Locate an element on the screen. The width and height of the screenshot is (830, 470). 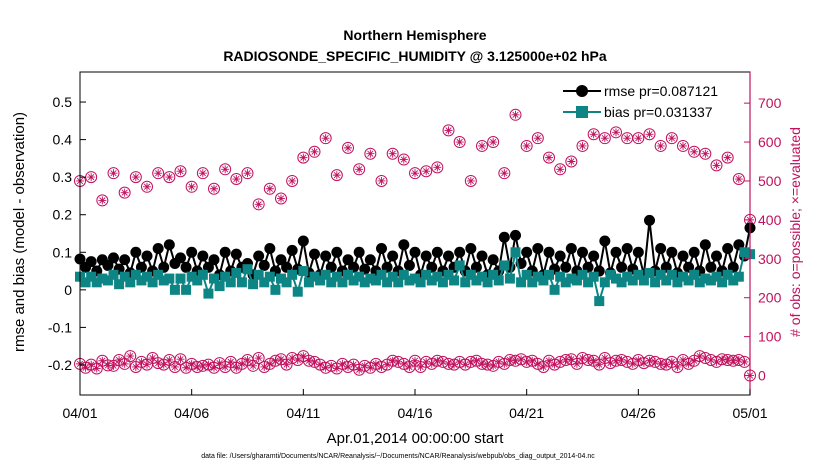
x-axis-label: Apr.01,2014 00:00:00 start is located at coordinates (416, 438).